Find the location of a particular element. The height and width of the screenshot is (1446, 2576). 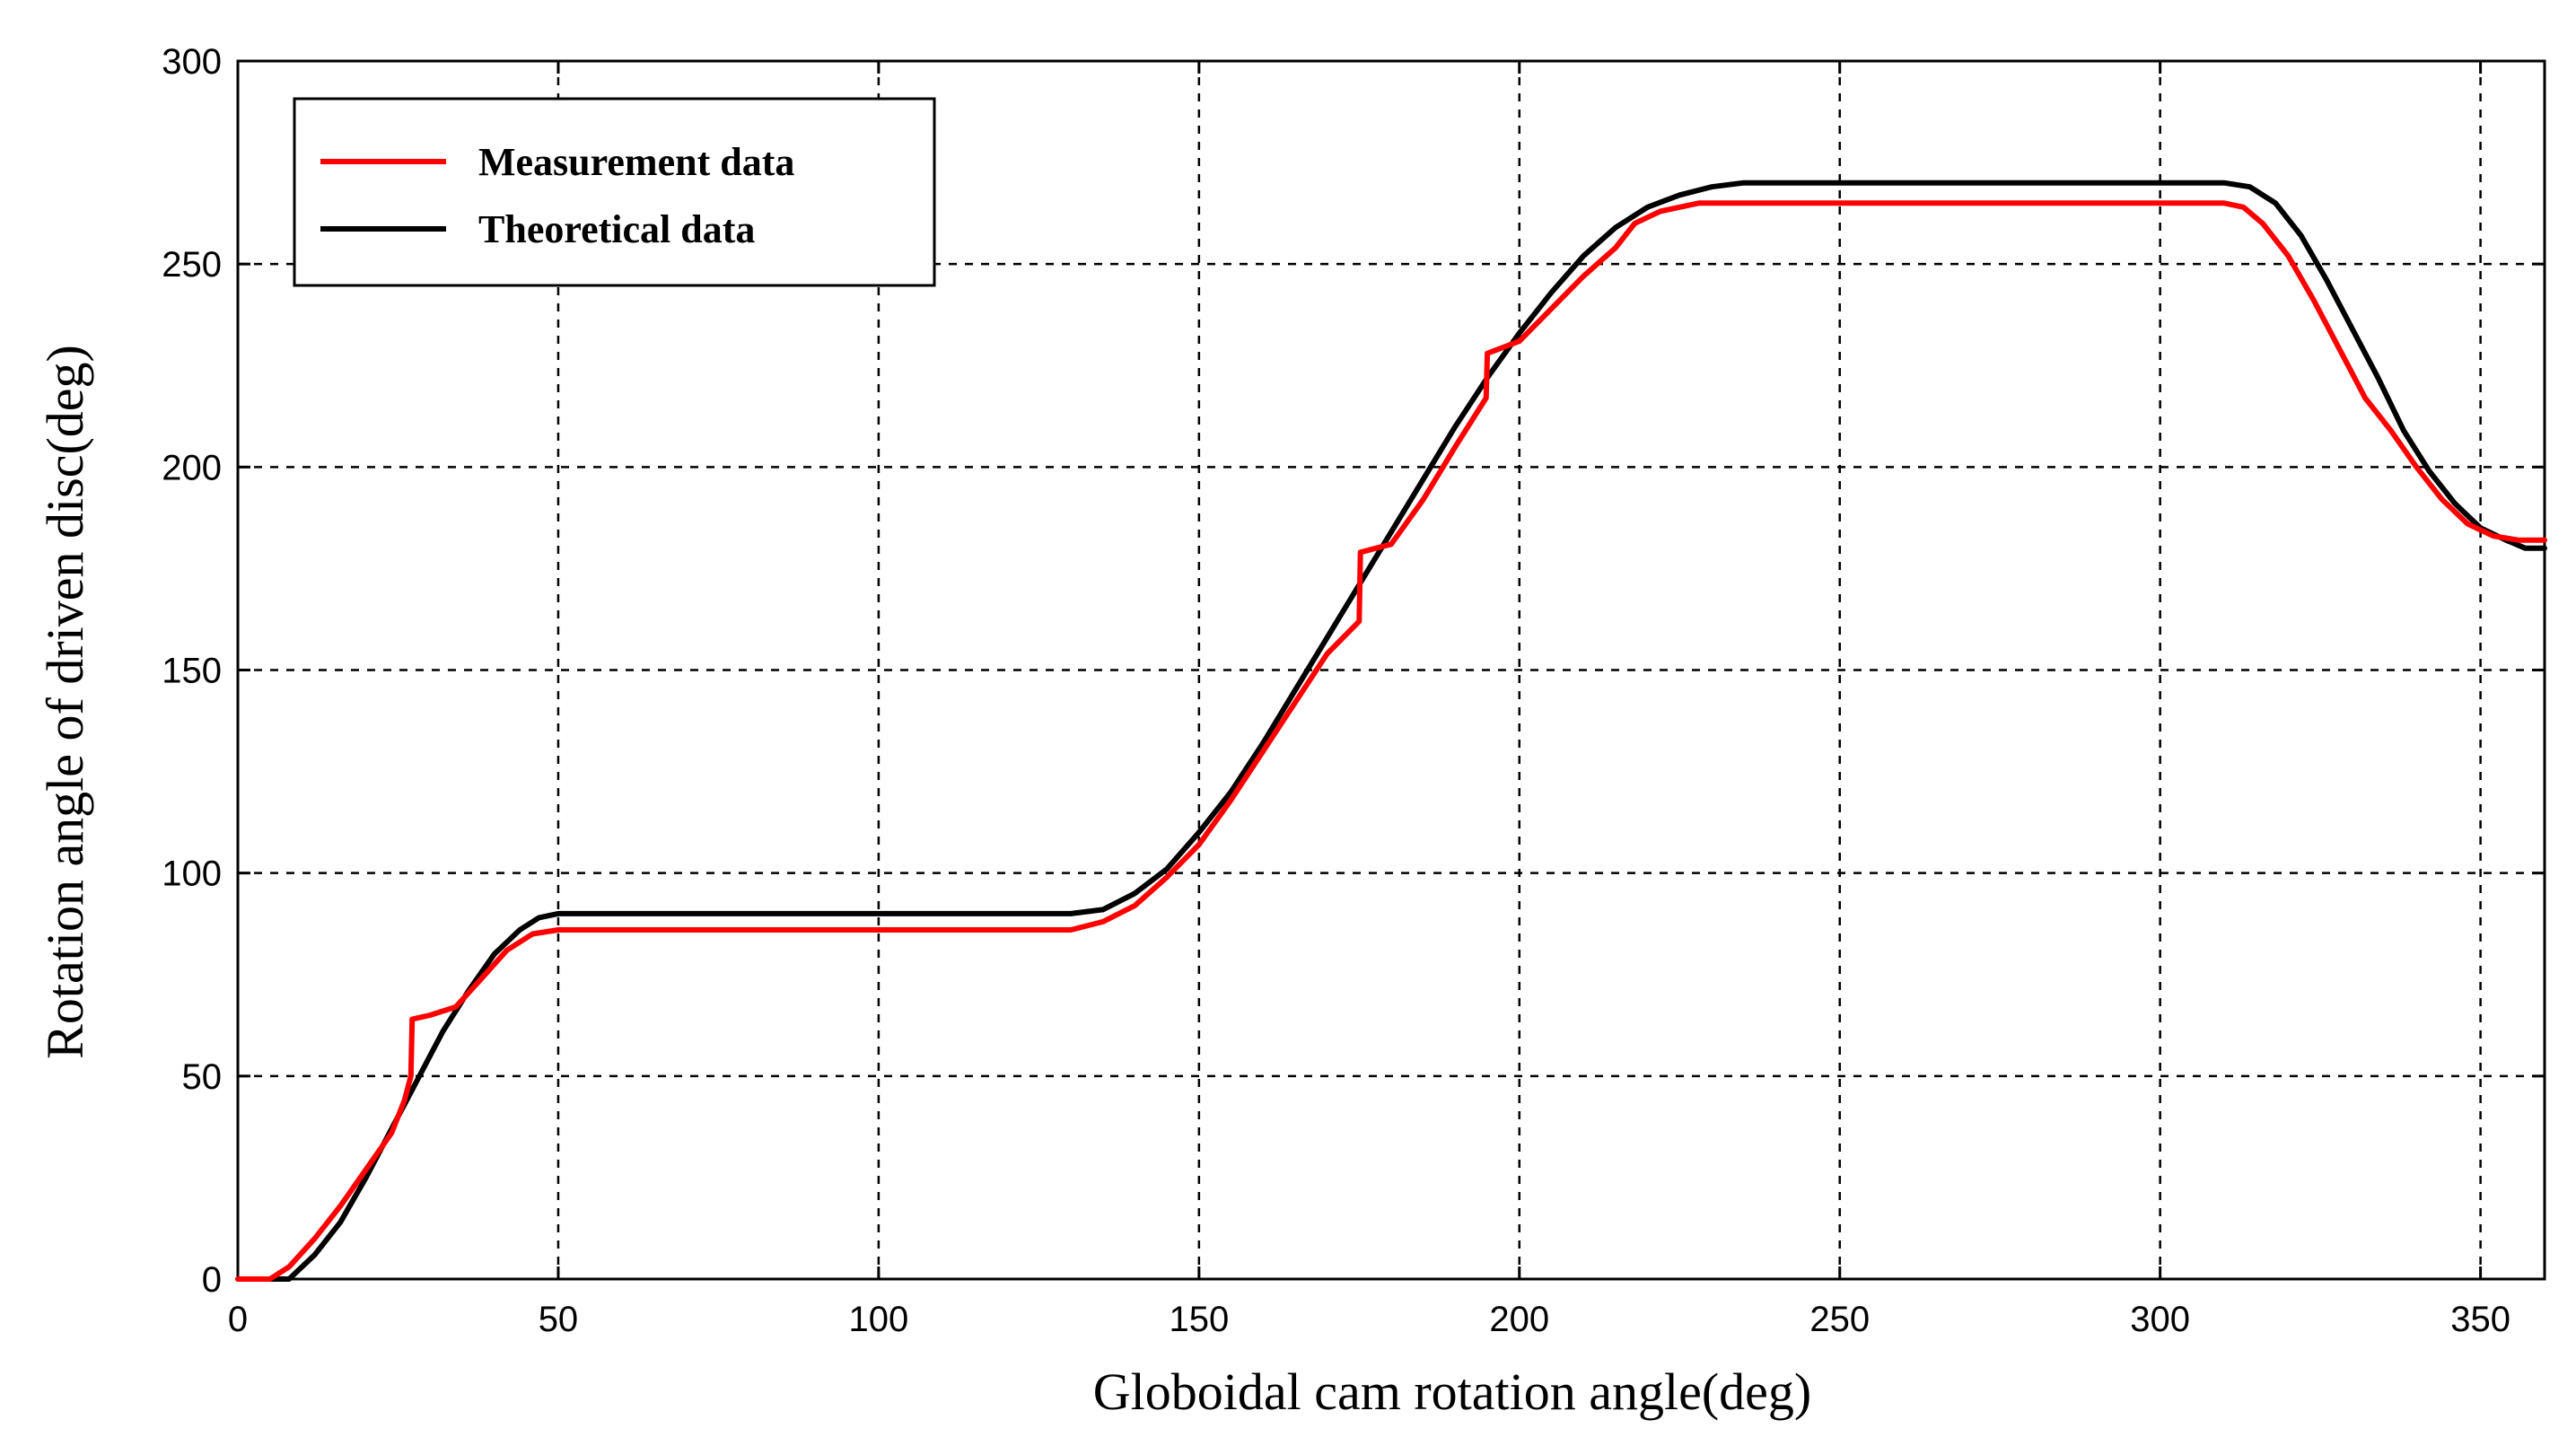

legend: Measurement data Theoretical data is located at coordinates (614, 192).